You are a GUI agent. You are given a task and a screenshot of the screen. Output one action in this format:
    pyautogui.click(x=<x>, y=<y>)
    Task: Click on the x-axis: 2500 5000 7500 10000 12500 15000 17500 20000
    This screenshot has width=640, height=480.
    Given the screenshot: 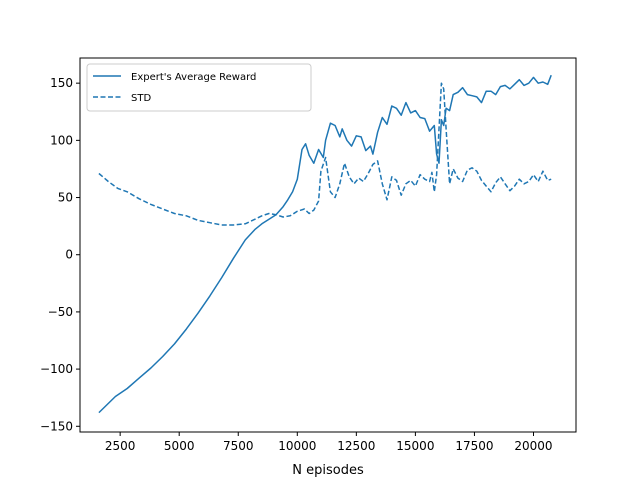 What is the action you would take?
    pyautogui.click(x=329, y=442)
    